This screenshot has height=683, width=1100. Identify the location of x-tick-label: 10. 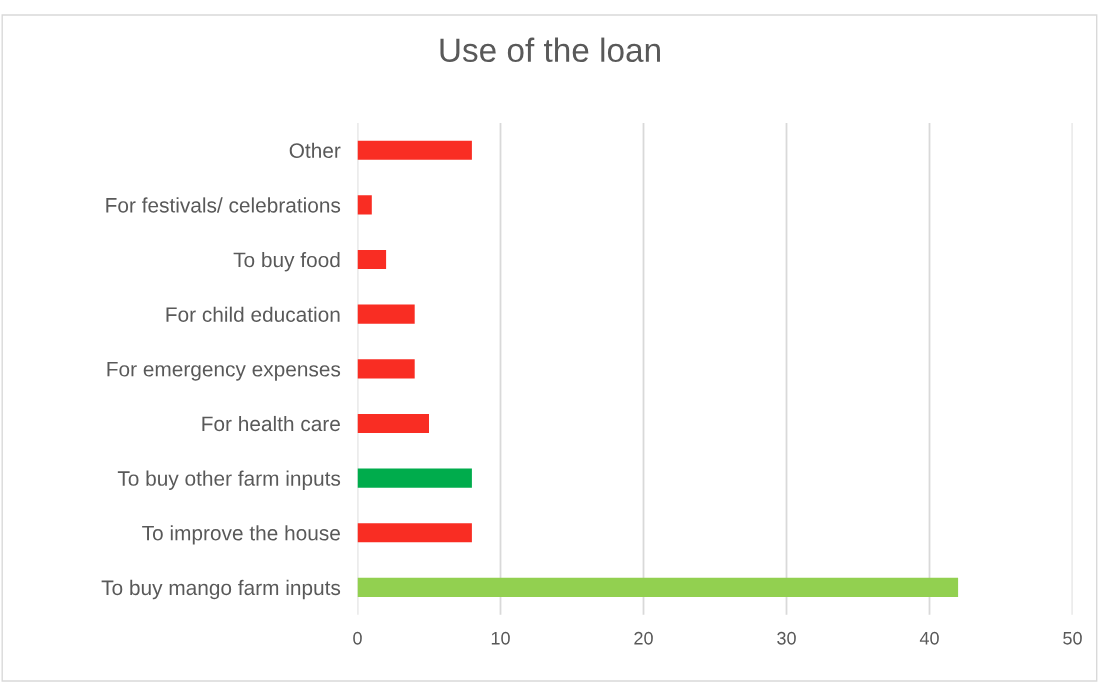
(500, 638).